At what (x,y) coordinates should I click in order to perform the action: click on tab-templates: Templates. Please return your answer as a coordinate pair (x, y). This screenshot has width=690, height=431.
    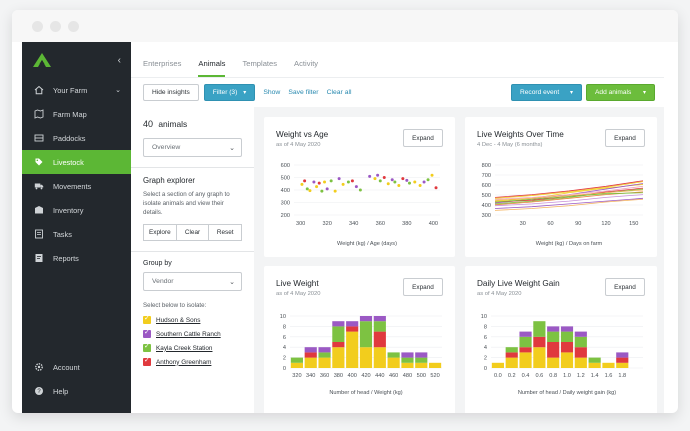
    Looking at the image, I should click on (260, 63).